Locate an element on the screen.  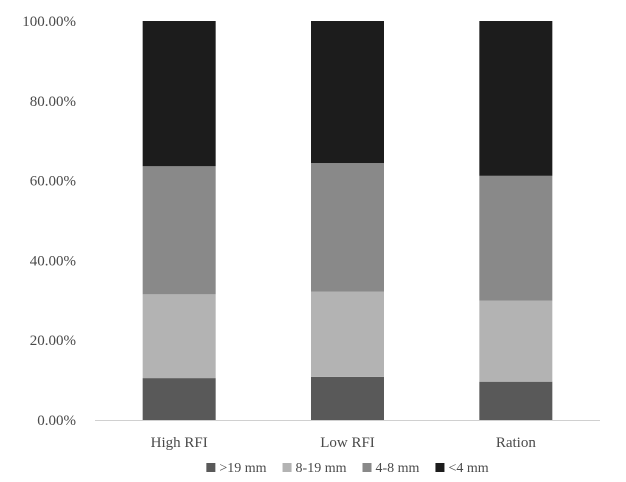
legend-item: >19 mm is located at coordinates (236, 468).